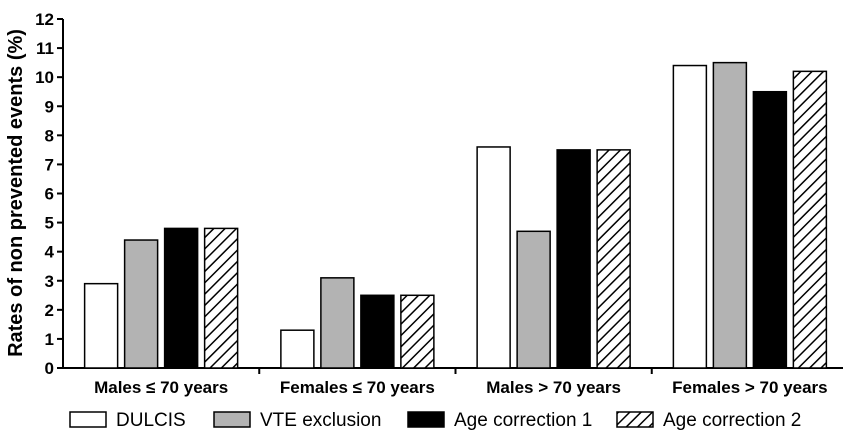 Image resolution: width=843 pixels, height=435 pixels. I want to click on y-tick-label: 11, so click(45, 48).